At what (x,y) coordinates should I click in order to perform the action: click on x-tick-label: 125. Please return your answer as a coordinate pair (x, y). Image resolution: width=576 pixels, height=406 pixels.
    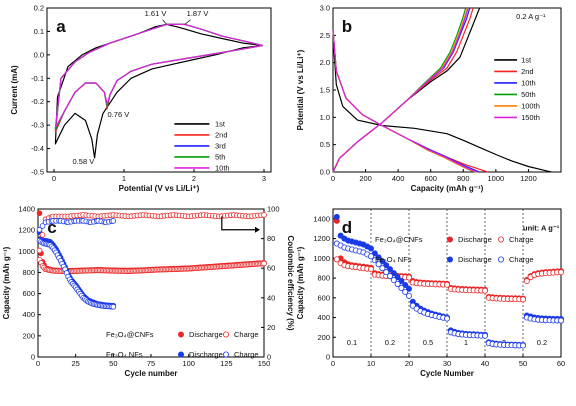
    Looking at the image, I should click on (226, 363).